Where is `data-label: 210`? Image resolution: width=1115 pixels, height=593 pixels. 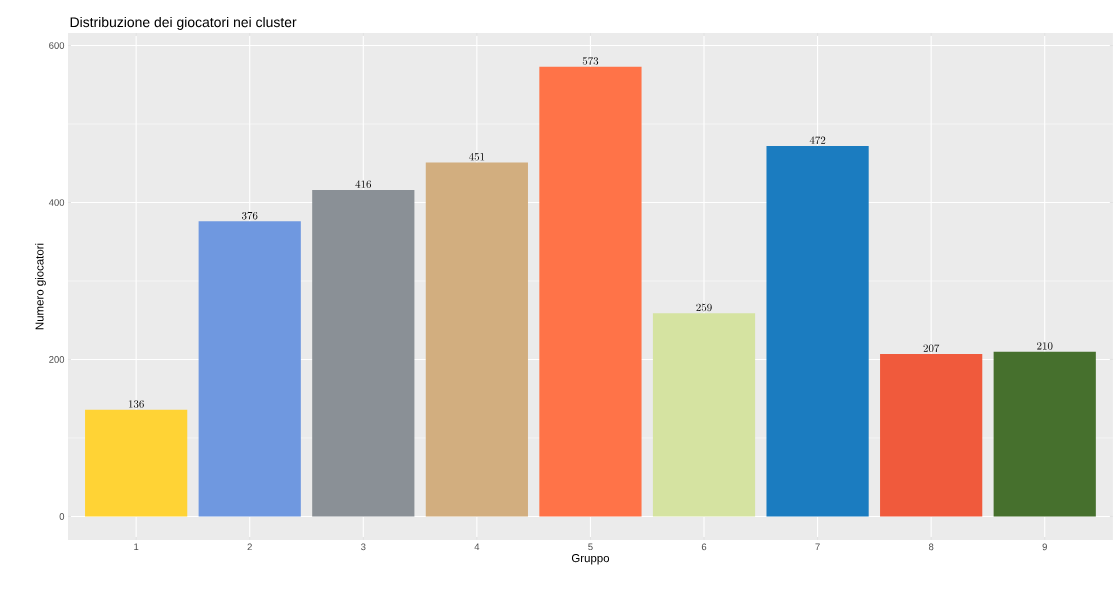
data-label: 210 is located at coordinates (1045, 346).